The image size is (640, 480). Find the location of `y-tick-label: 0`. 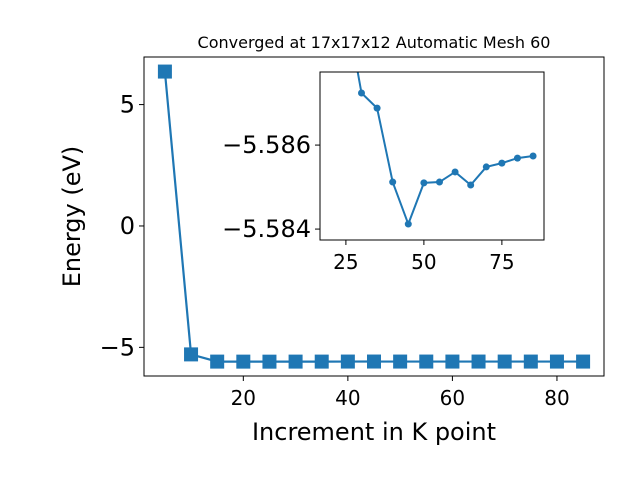

y-tick-label: 0 is located at coordinates (127, 226).